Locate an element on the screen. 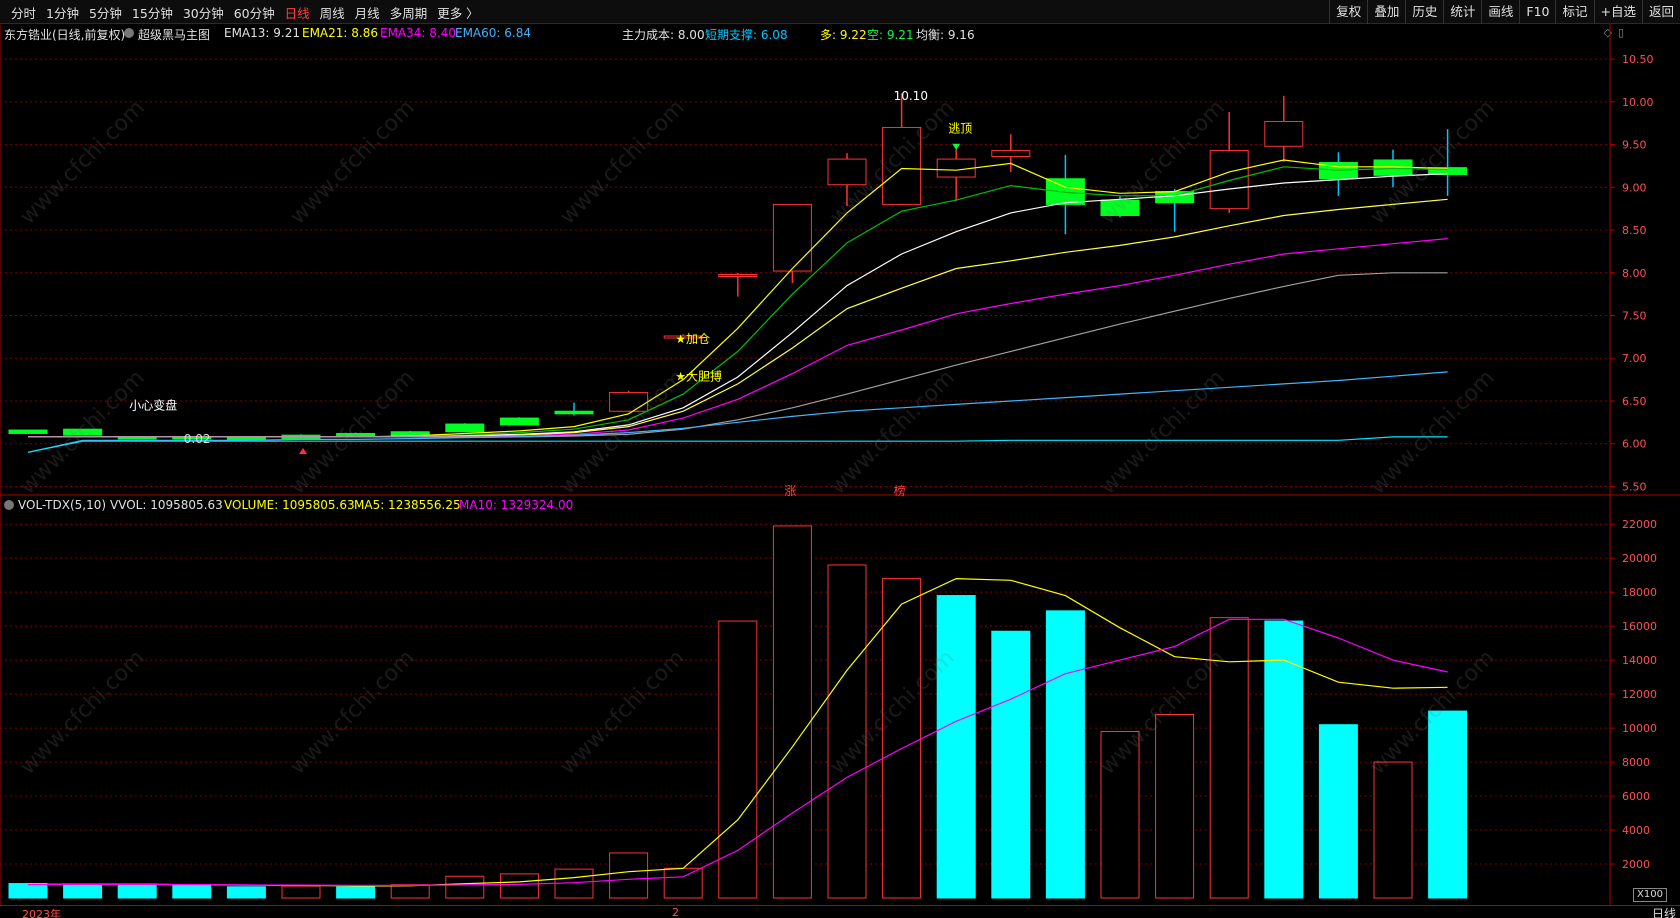 This screenshot has width=1680, height=918. timeframe-tab-1: 1分钟 is located at coordinates (62, 13).